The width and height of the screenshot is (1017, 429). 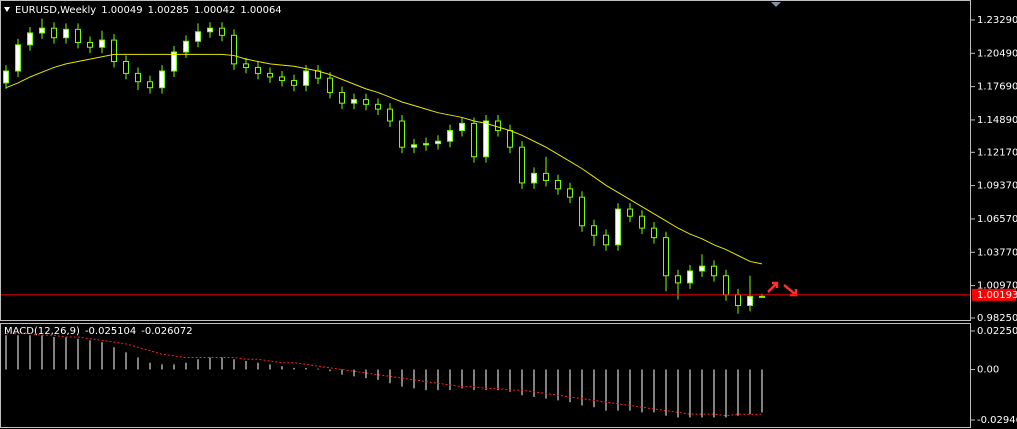 What do you see at coordinates (110, 331) in the screenshot?
I see `macd-value: -0.025104` at bounding box center [110, 331].